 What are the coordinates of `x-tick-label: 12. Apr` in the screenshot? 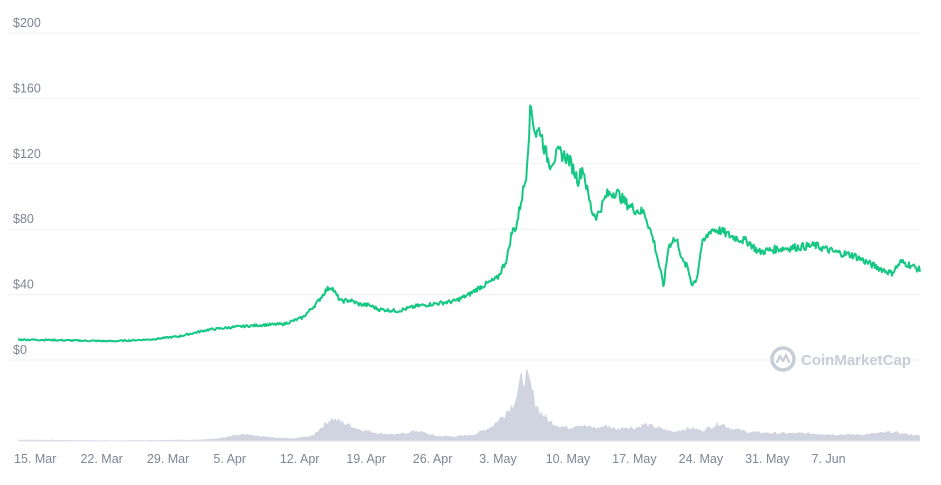 It's located at (300, 459).